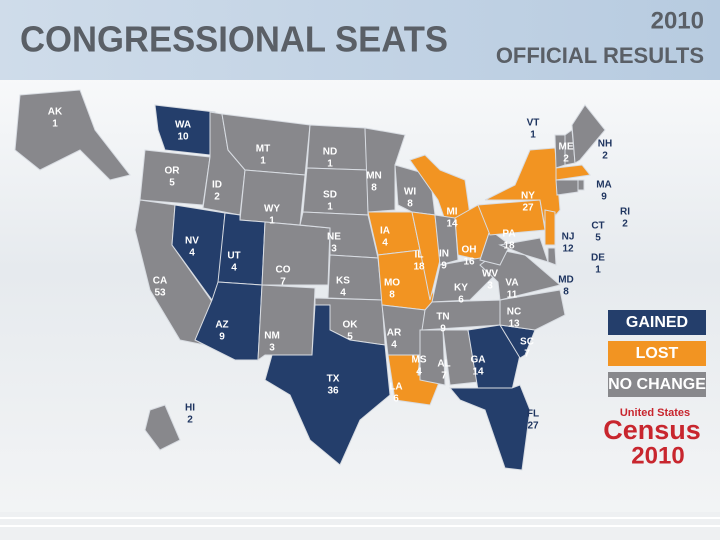  I want to click on state-abbr: WV, so click(490, 274).